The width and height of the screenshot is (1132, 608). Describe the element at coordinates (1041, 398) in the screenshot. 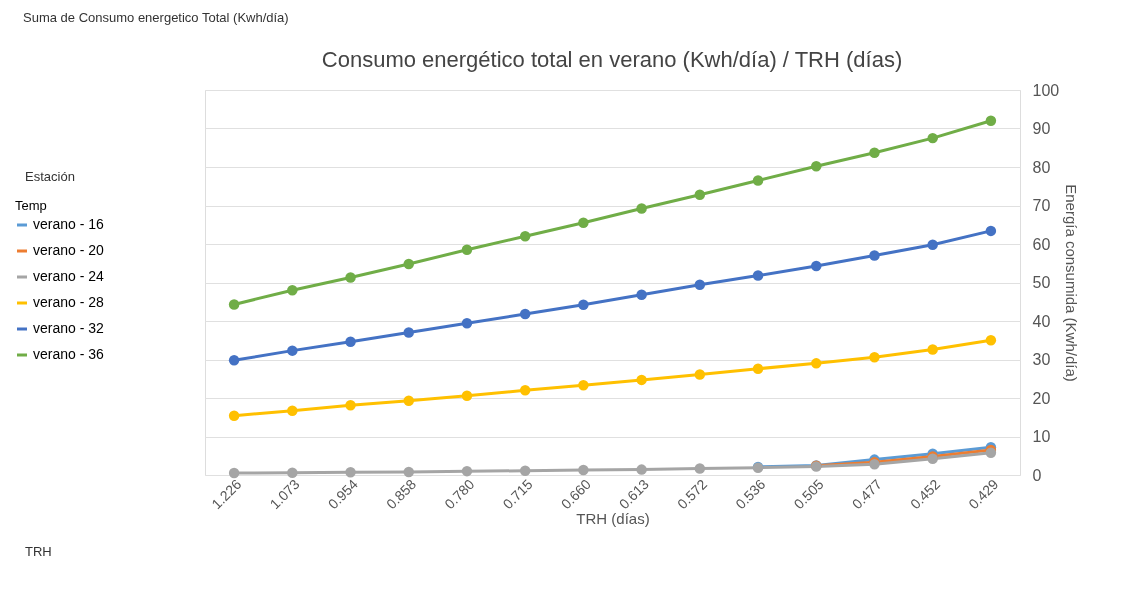

I see `y-tick-label: 20` at that location.